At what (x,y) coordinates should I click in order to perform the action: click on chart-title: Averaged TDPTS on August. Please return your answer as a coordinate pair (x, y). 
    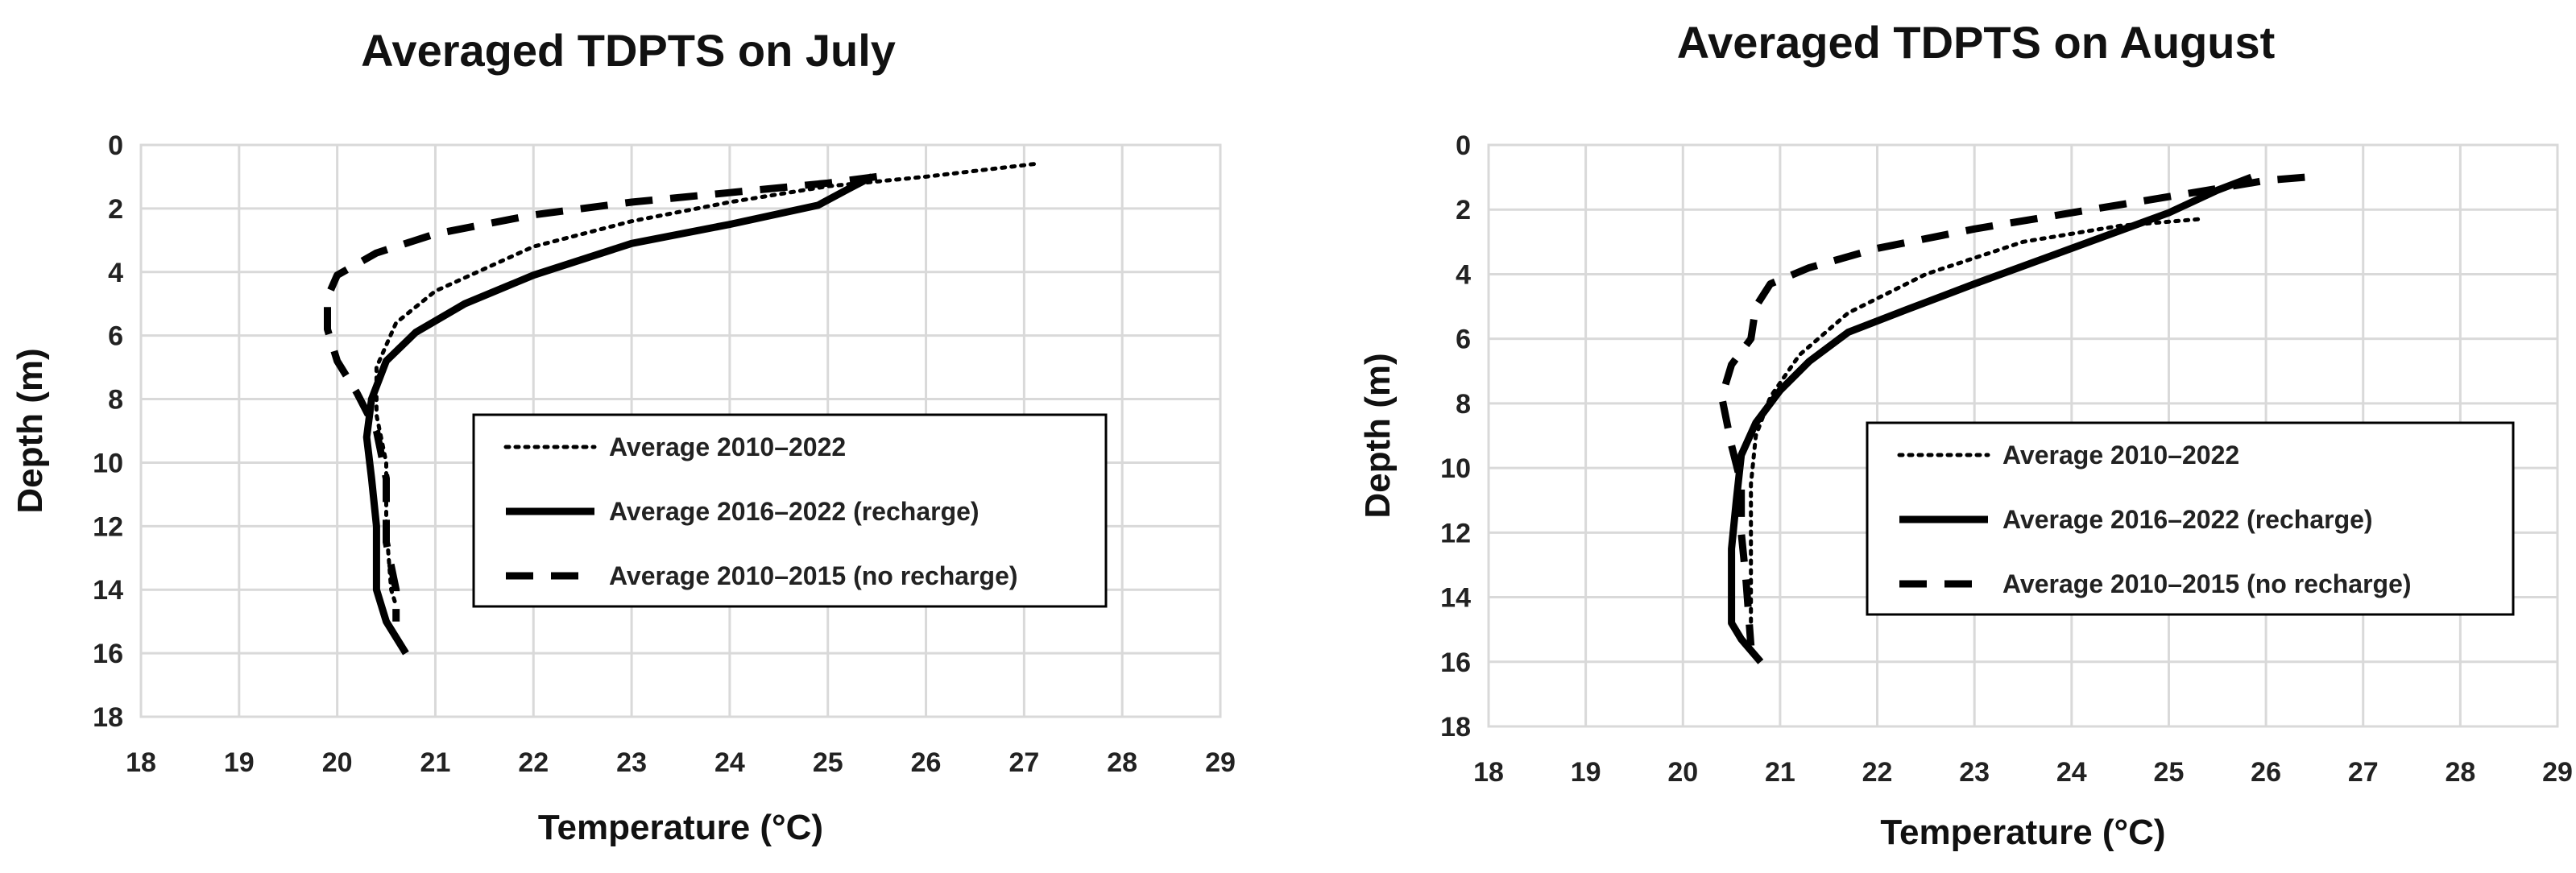
    Looking at the image, I should click on (1976, 43).